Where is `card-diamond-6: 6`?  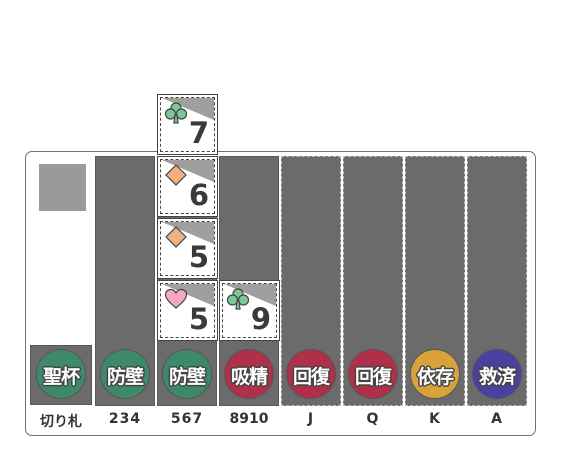 card-diamond-6: 6 is located at coordinates (187, 186).